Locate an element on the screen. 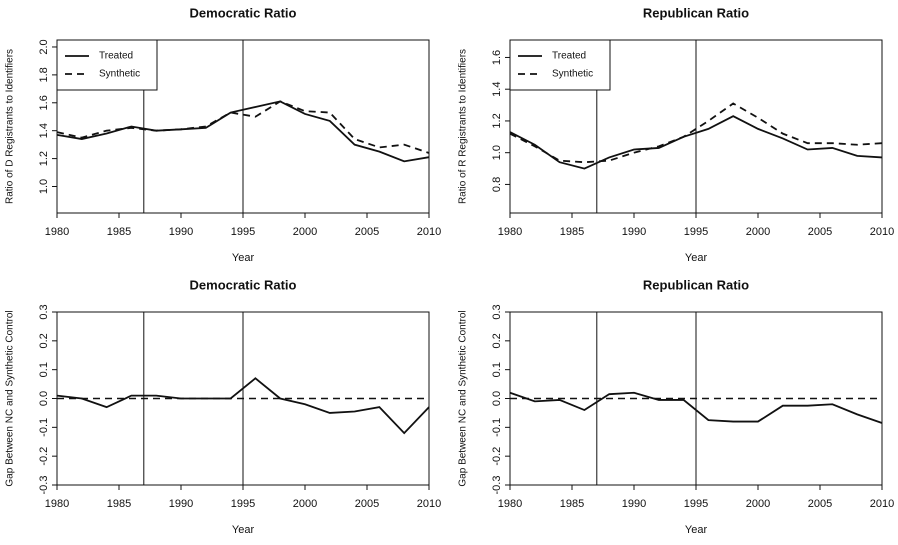 The width and height of the screenshot is (898, 545). y-tick-label: 0.8 is located at coordinates (497, 184).